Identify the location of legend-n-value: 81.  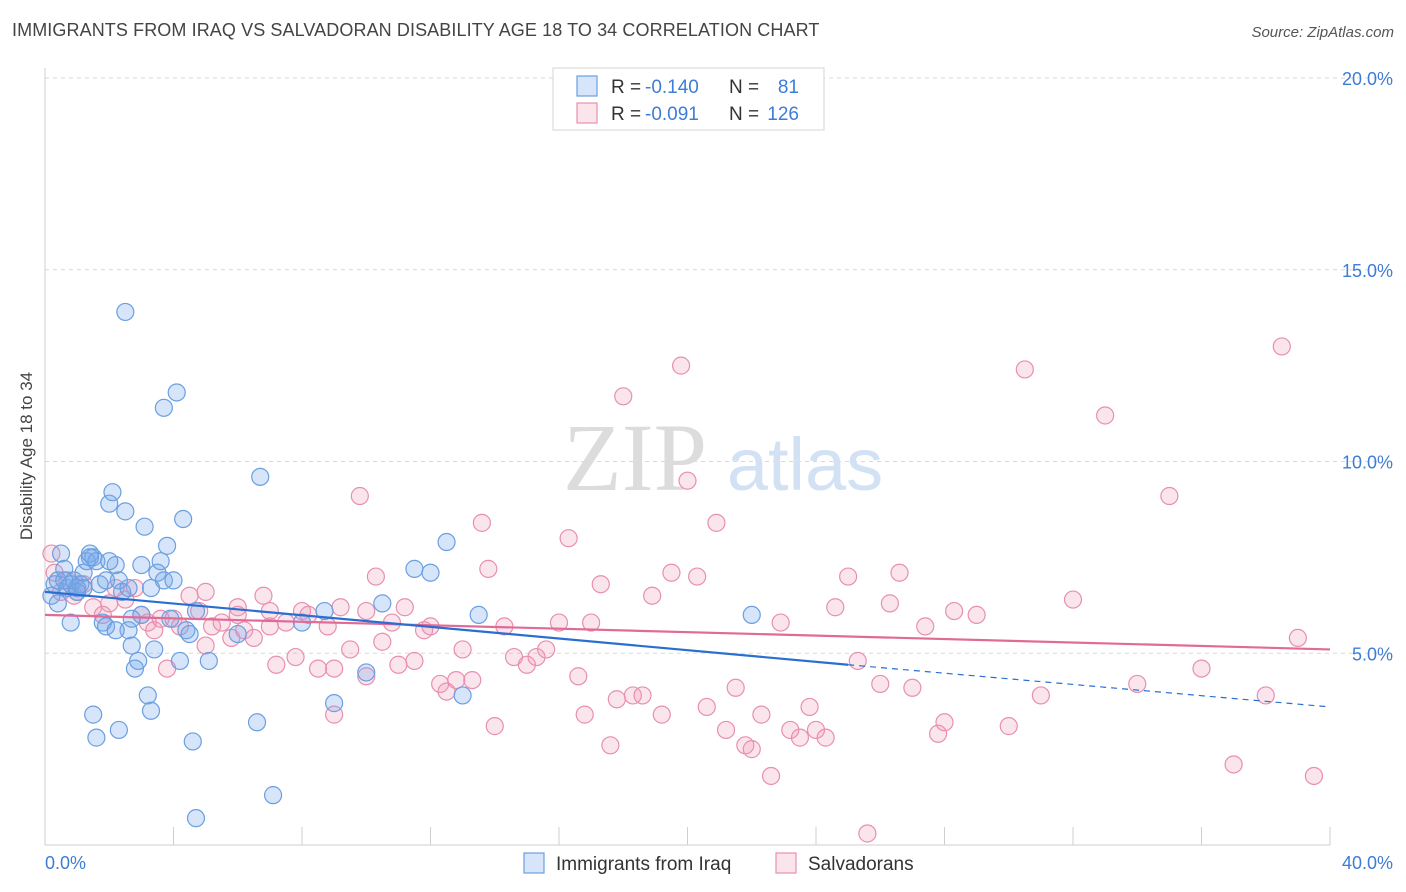
(788, 87).